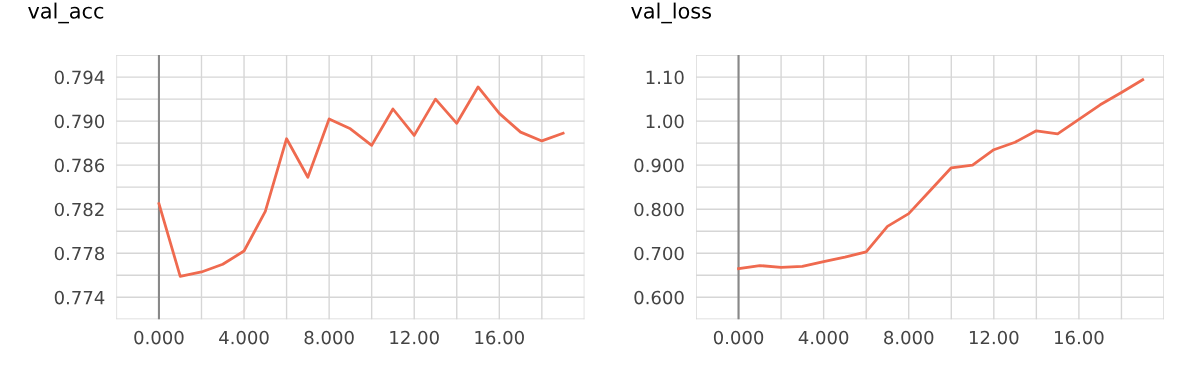 This screenshot has width=1200, height=367. I want to click on y-tick-label: 0.782, so click(79, 209).